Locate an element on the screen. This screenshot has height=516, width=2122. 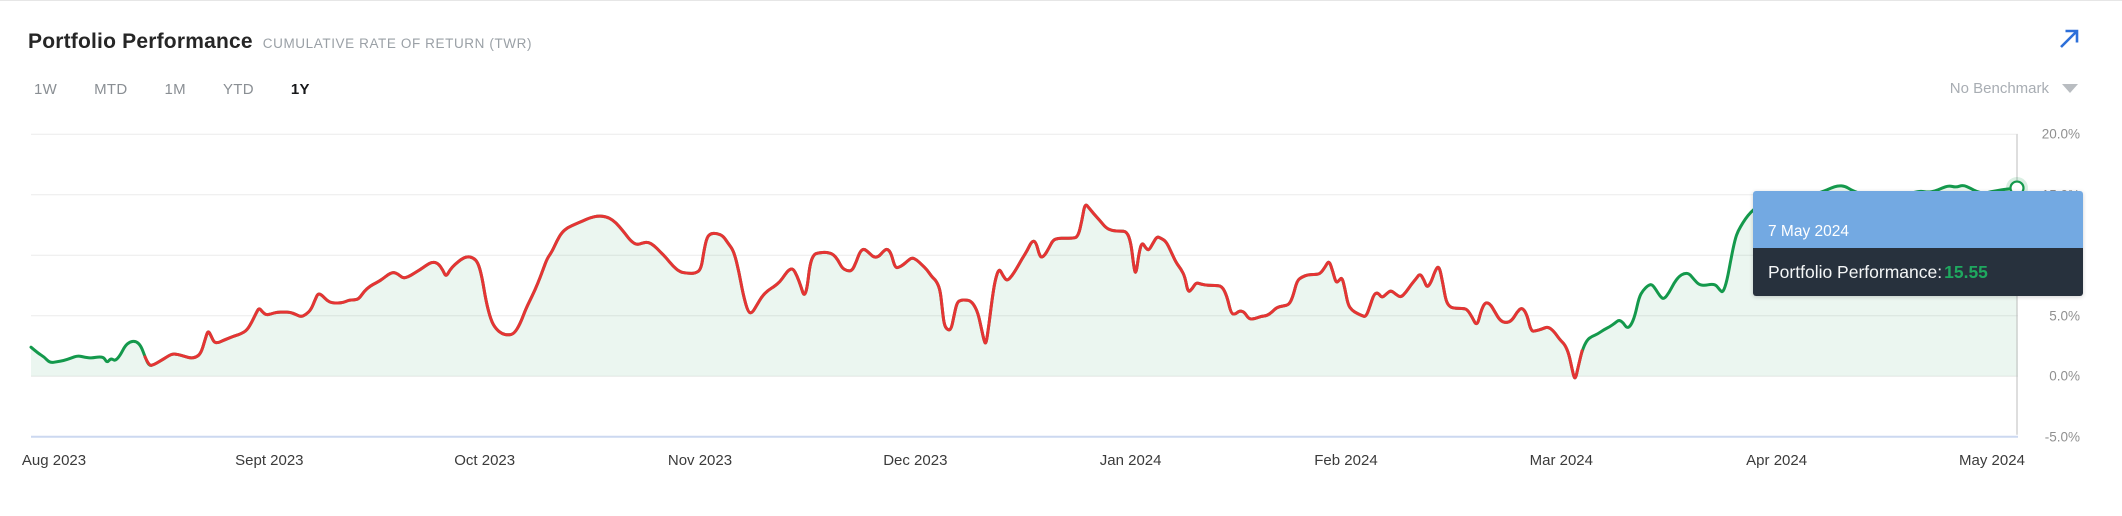
x-axis-label: Feb 2024 is located at coordinates (1346, 460).